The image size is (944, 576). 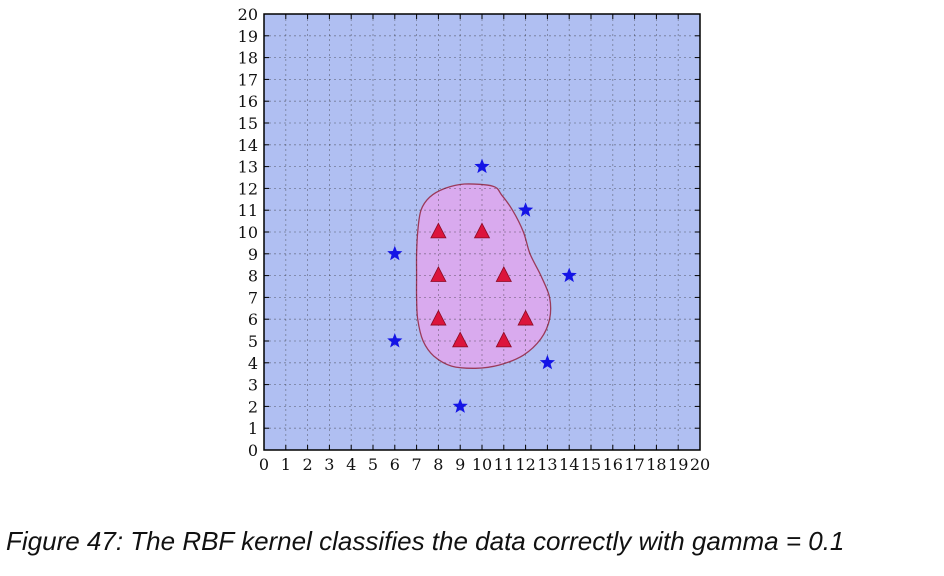 I want to click on x-tick-label: 9, so click(x=460, y=464).